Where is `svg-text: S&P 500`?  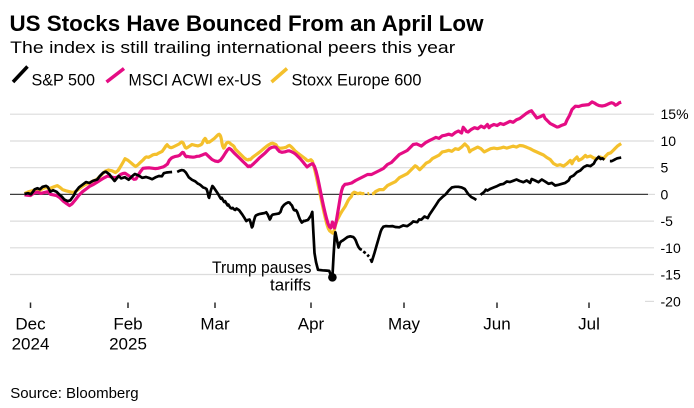 svg-text: S&P 500 is located at coordinates (64, 79).